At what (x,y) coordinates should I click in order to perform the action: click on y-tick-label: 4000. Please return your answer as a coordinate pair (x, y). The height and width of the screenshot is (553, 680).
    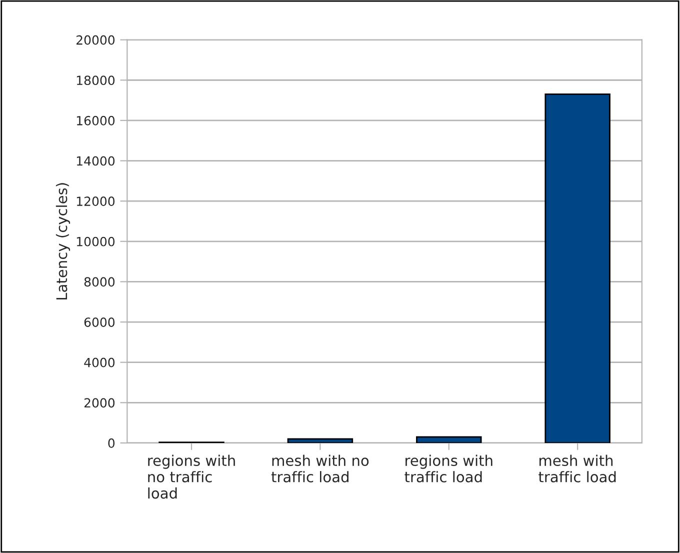
    Looking at the image, I should click on (99, 363).